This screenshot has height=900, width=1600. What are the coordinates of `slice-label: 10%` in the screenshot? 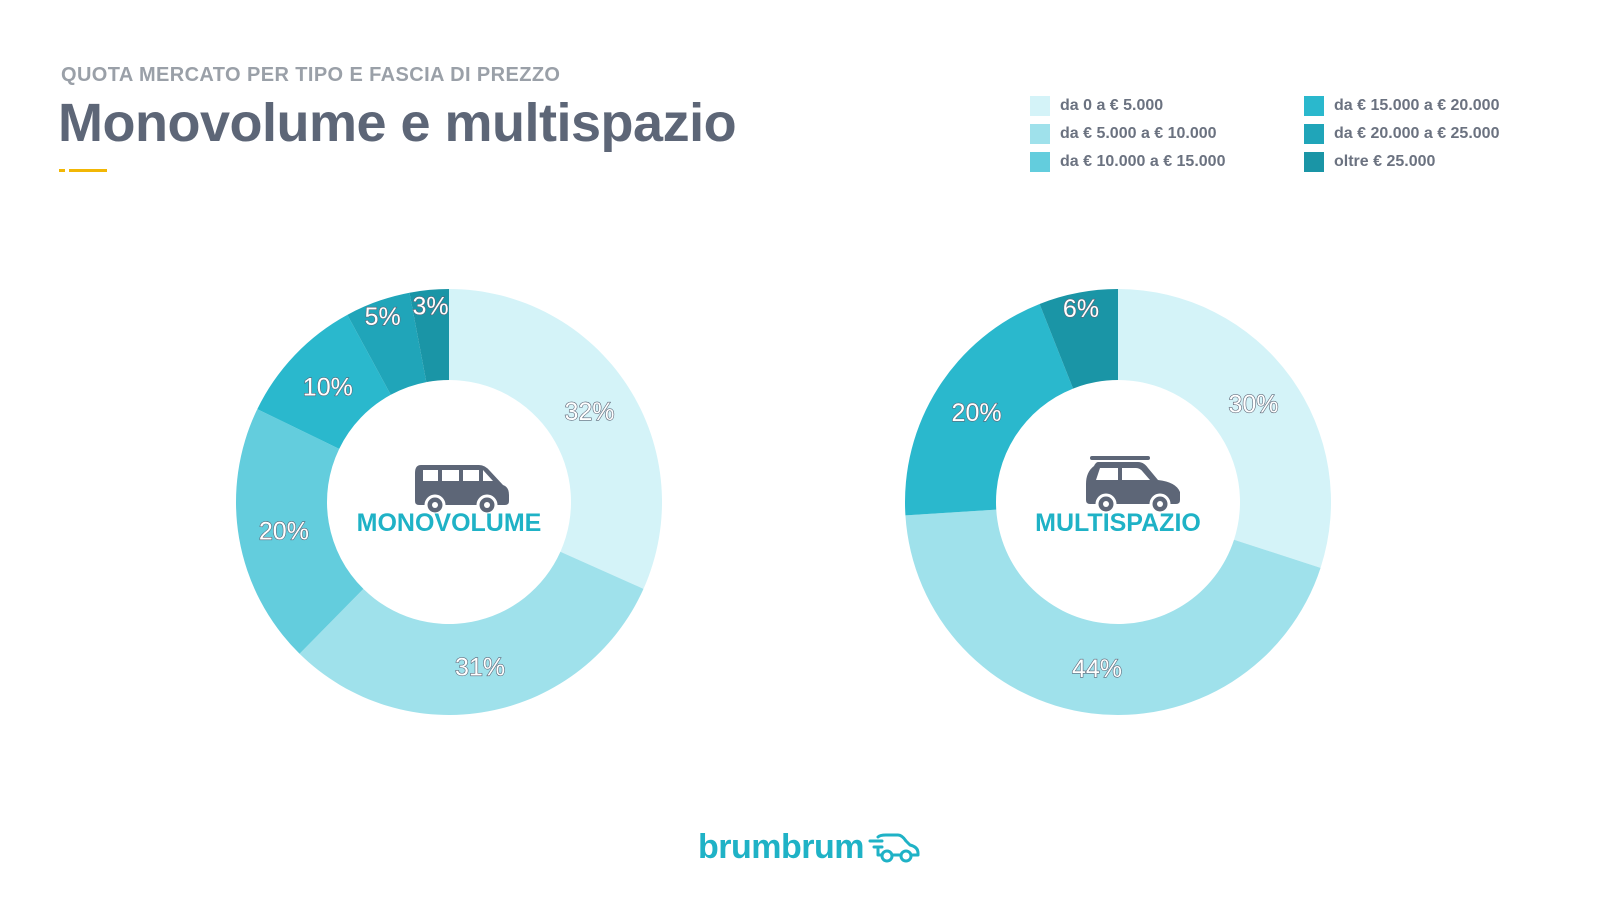 It's located at (328, 387).